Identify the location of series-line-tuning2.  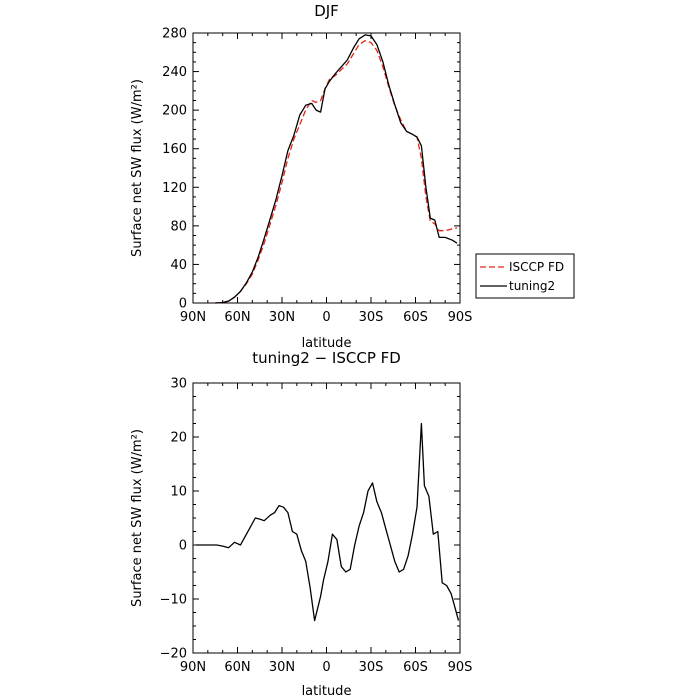
(336, 169).